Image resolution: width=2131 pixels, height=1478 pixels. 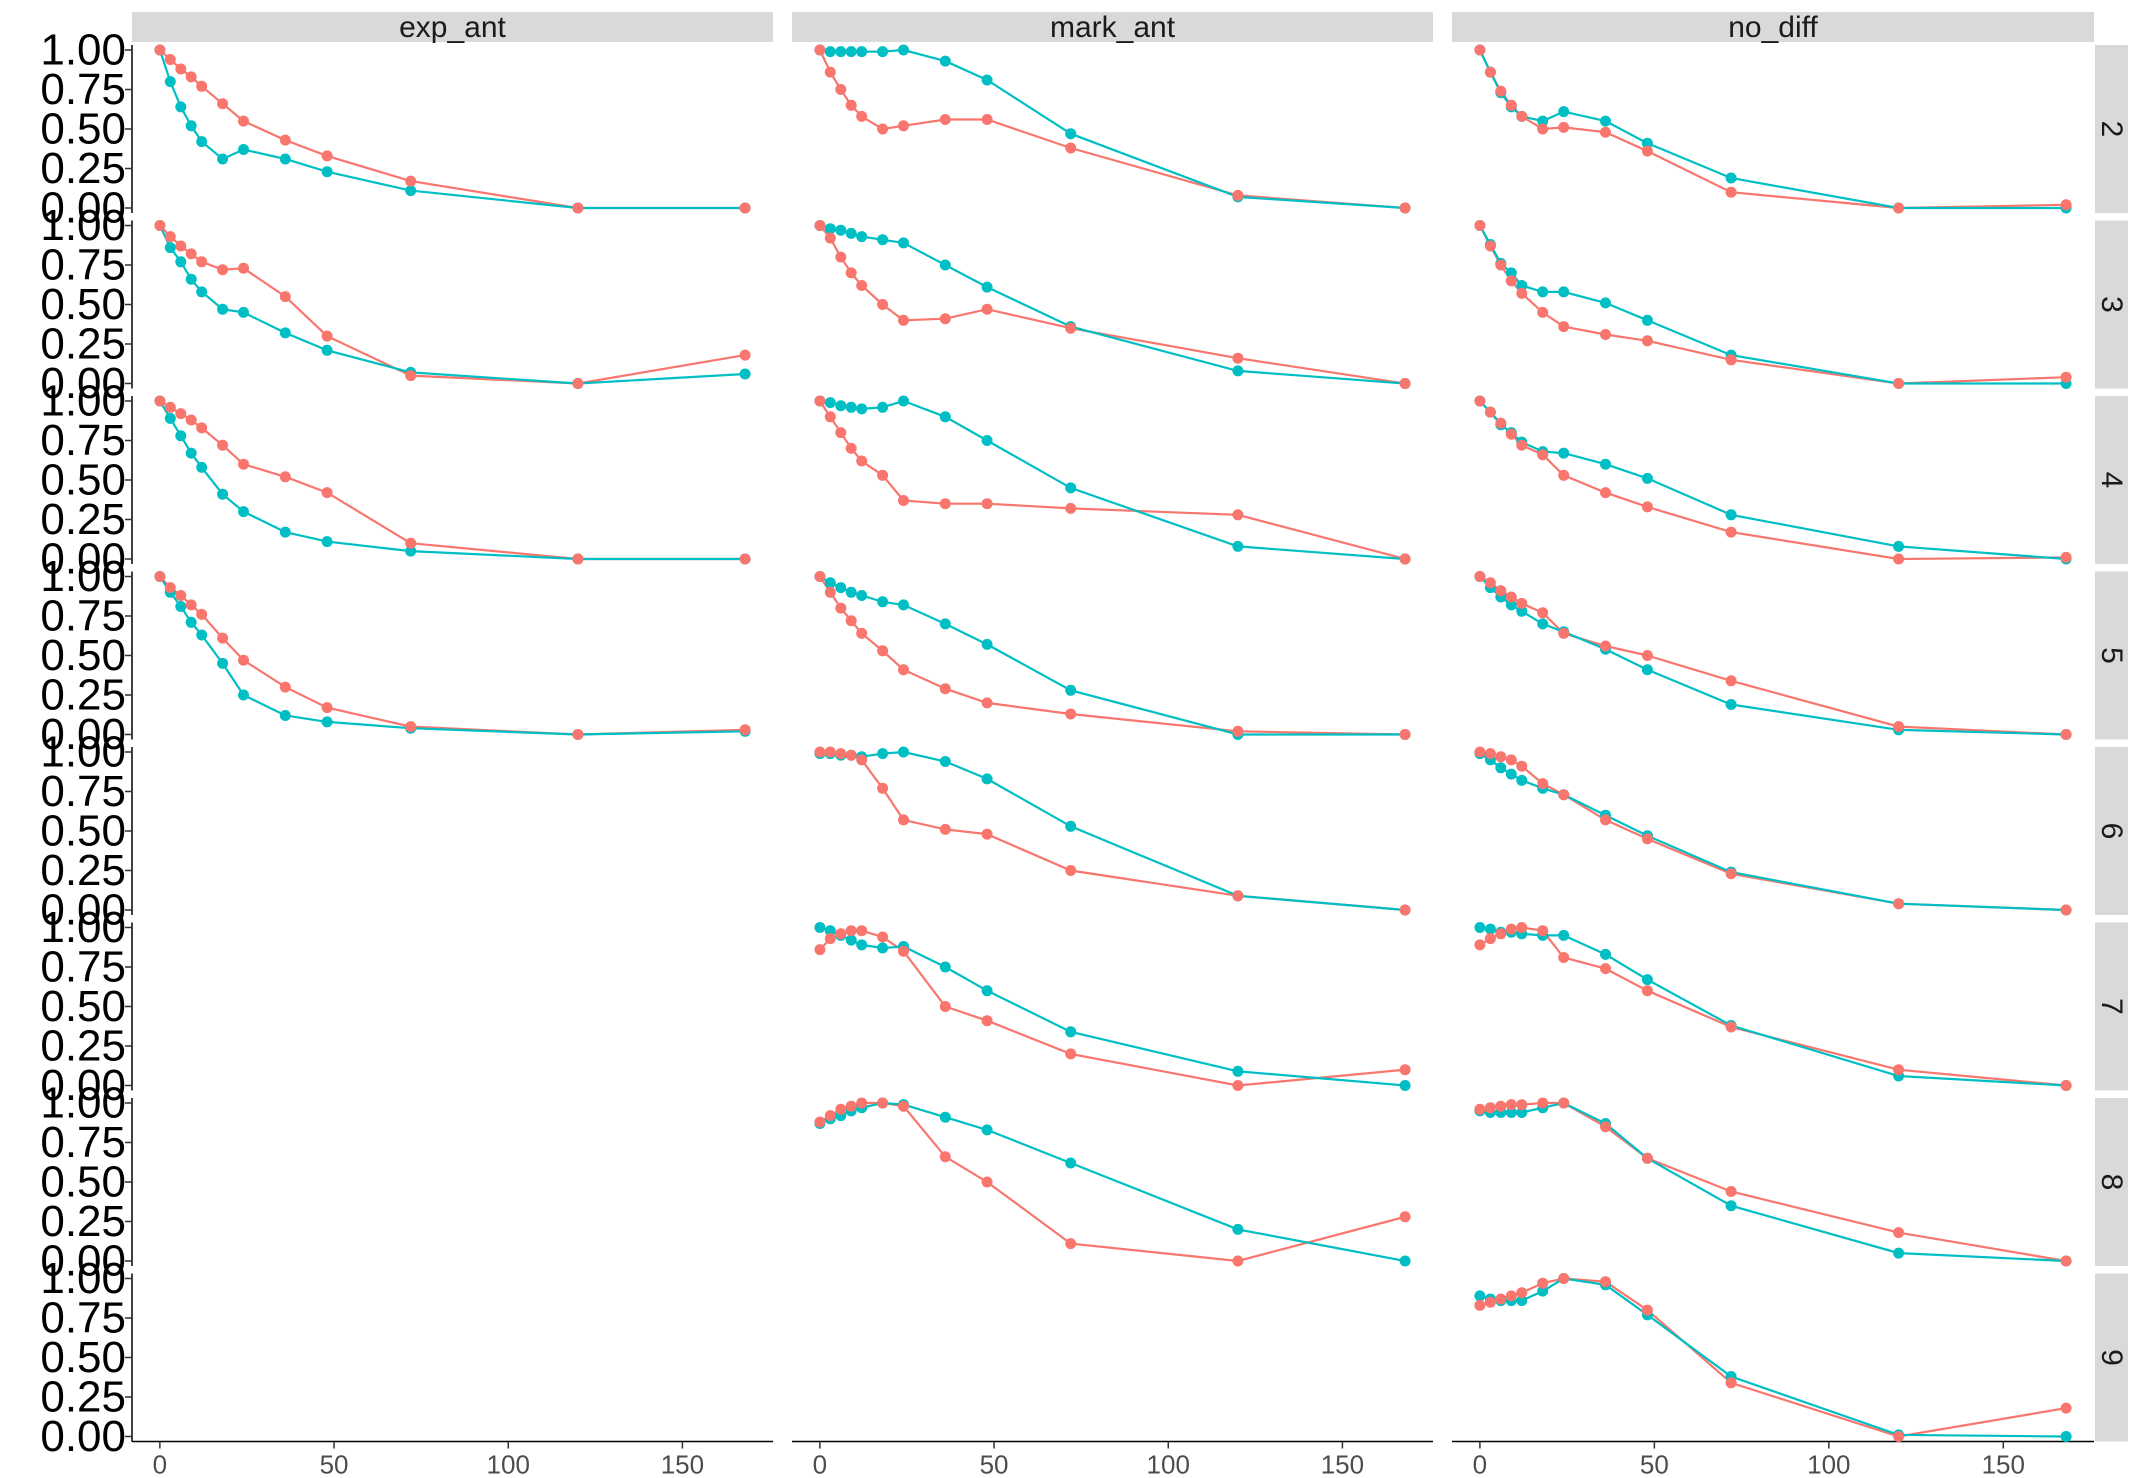 What do you see at coordinates (1480, 1464) in the screenshot?
I see `x-tick-label: 0` at bounding box center [1480, 1464].